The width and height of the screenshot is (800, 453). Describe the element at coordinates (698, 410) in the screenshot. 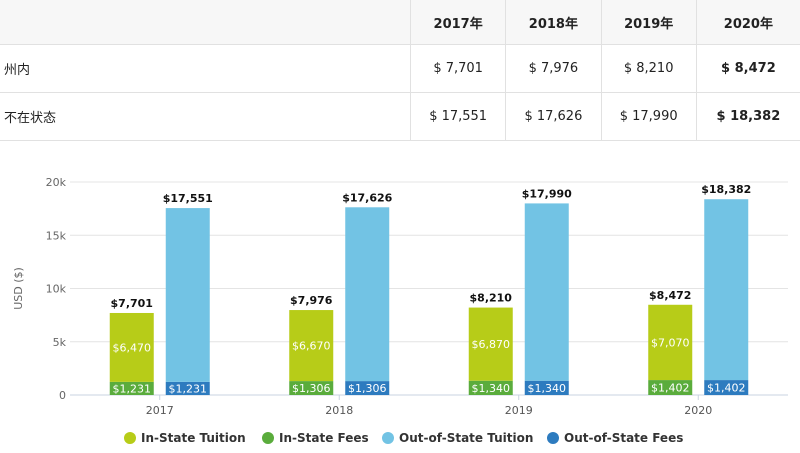

I see `x-tick-label: 2020` at that location.